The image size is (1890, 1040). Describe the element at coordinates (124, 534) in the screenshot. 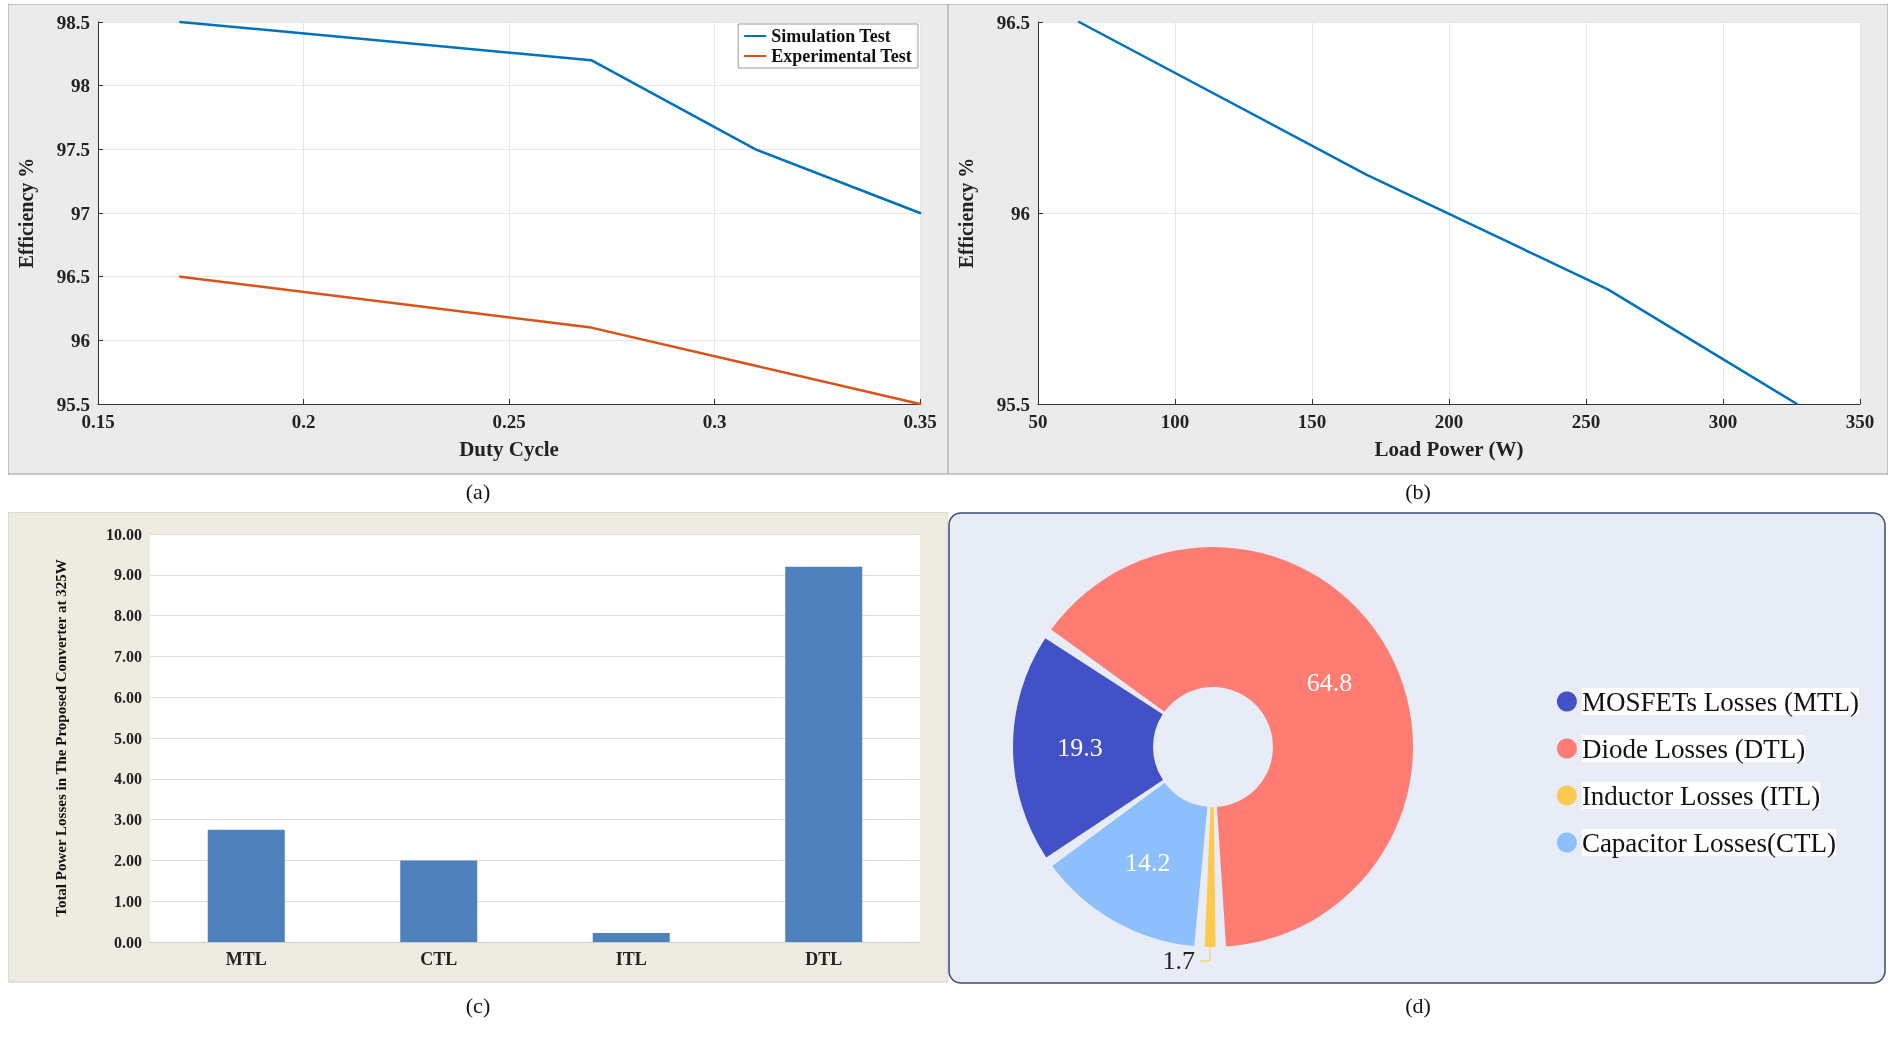

I see `y-tick-label: 10.00` at that location.